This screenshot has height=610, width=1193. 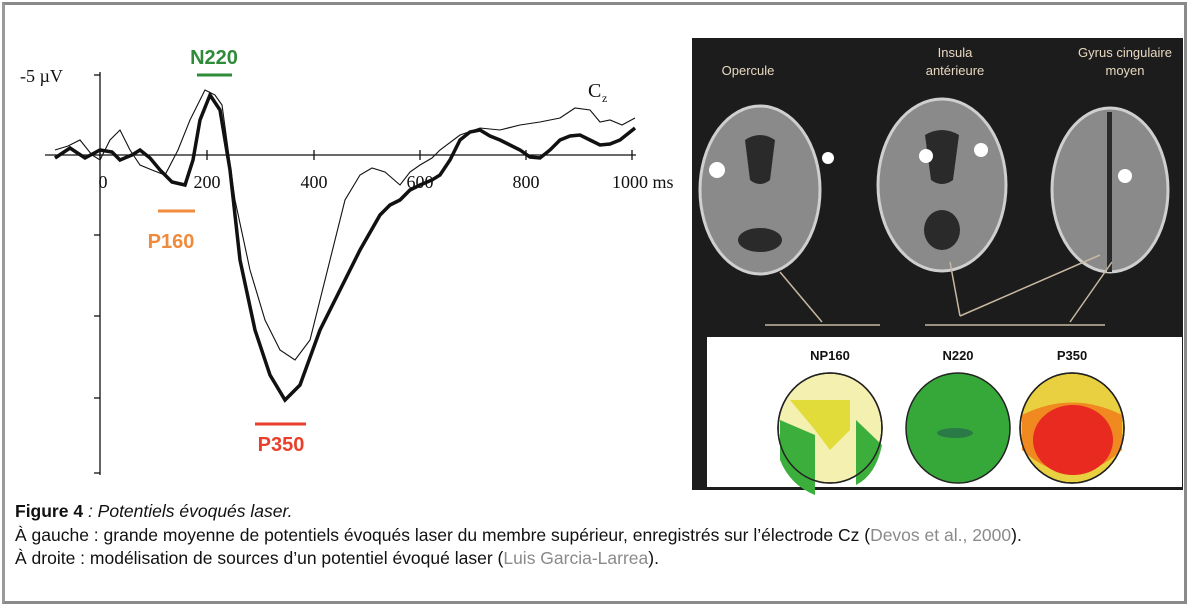 I want to click on map-label: N220, so click(x=957, y=355).